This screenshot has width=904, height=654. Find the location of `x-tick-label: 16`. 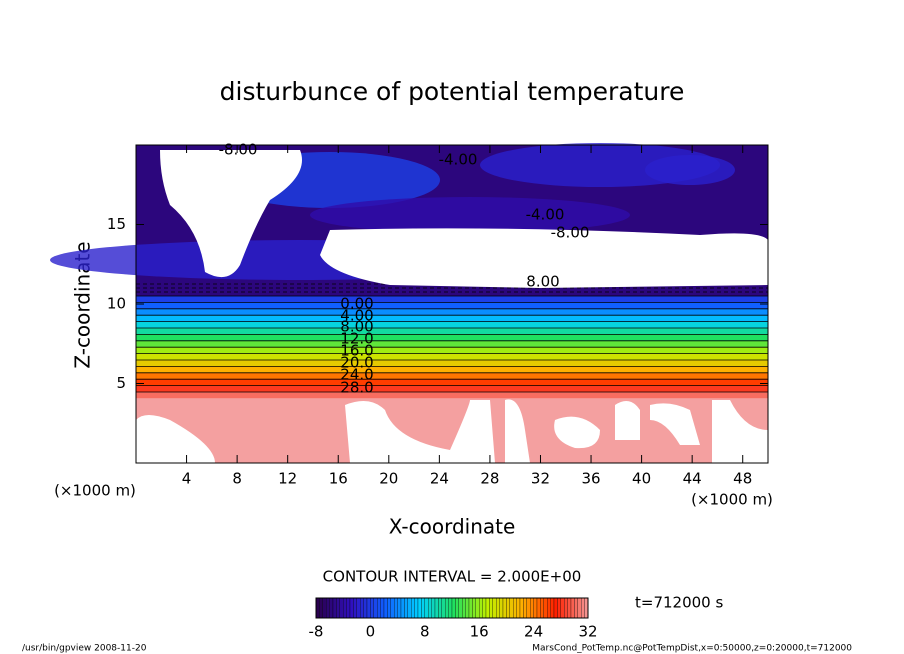

x-tick-label: 16 is located at coordinates (338, 479).